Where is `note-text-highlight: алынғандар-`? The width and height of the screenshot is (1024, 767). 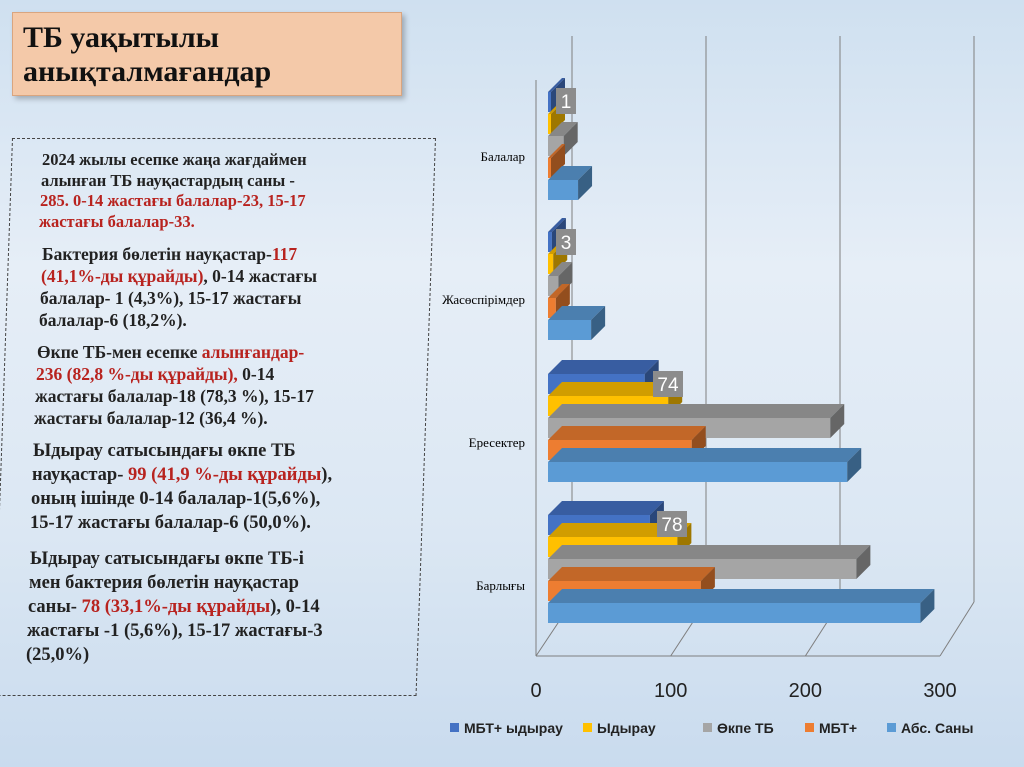
note-text-highlight: алынғандар- is located at coordinates (253, 352).